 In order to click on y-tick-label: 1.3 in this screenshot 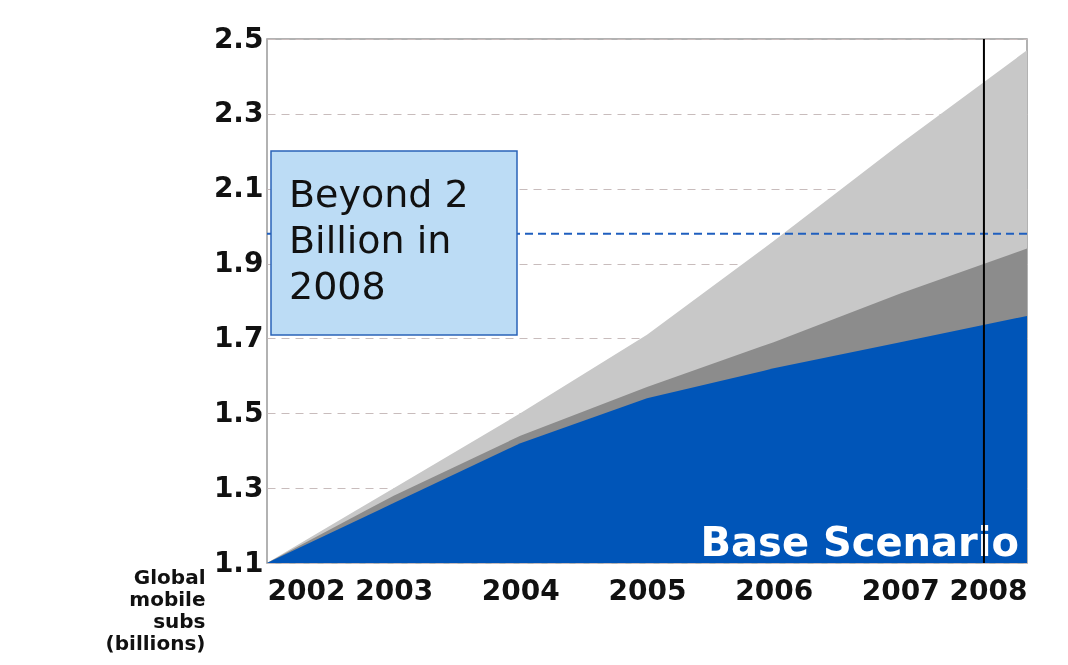, I will do `click(238, 487)`.